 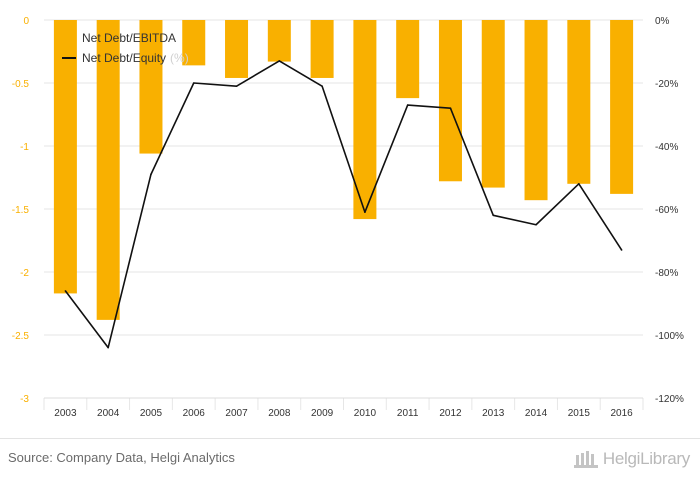 I want to click on helgi-library-logo: HelgiLibrary, so click(x=631, y=459).